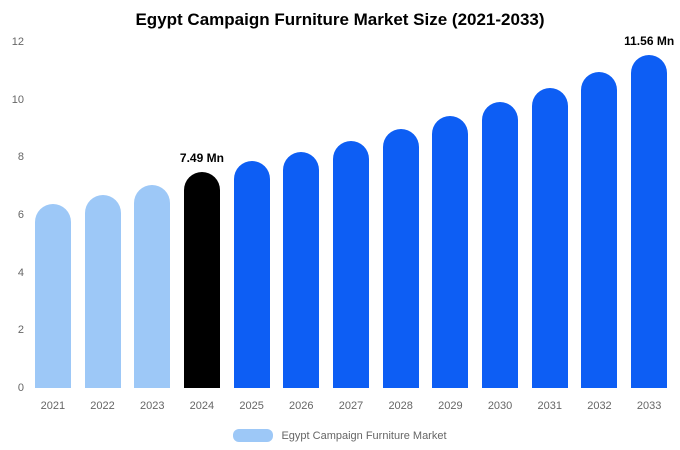 The height and width of the screenshot is (450, 680). What do you see at coordinates (400, 258) in the screenshot?
I see `bar-2028` at bounding box center [400, 258].